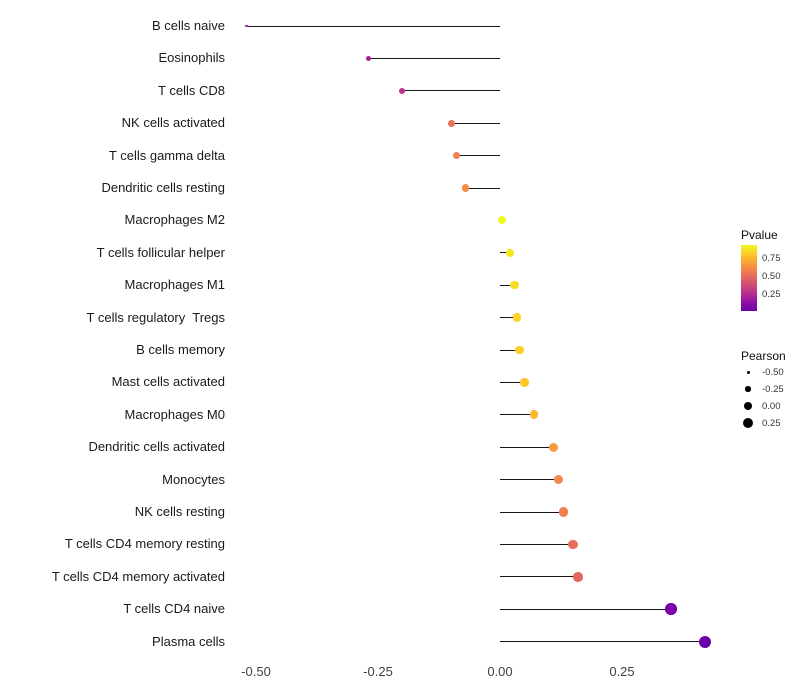 Image resolution: width=800 pixels, height=700 pixels. Describe the element at coordinates (179, 511) in the screenshot. I see `category-label: NK cells resting` at that location.